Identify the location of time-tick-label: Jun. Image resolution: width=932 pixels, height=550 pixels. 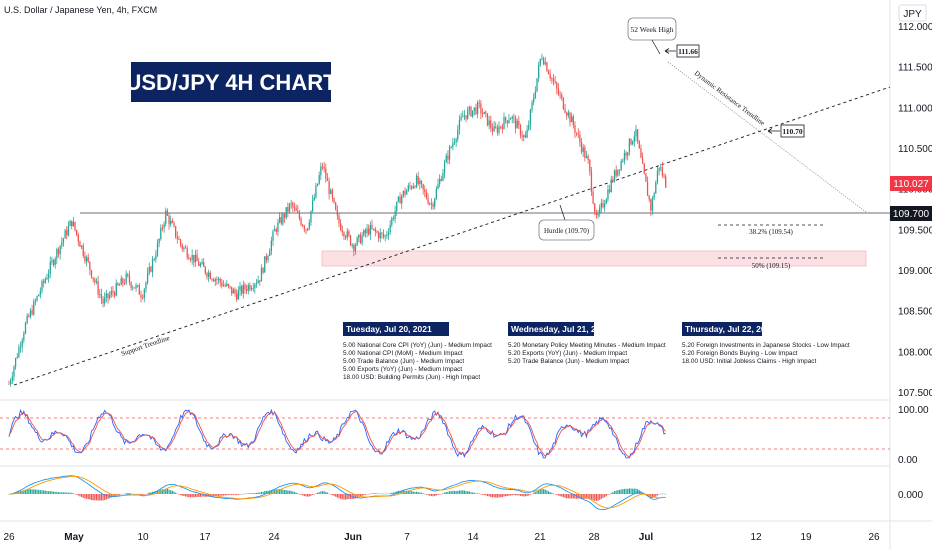
(353, 537).